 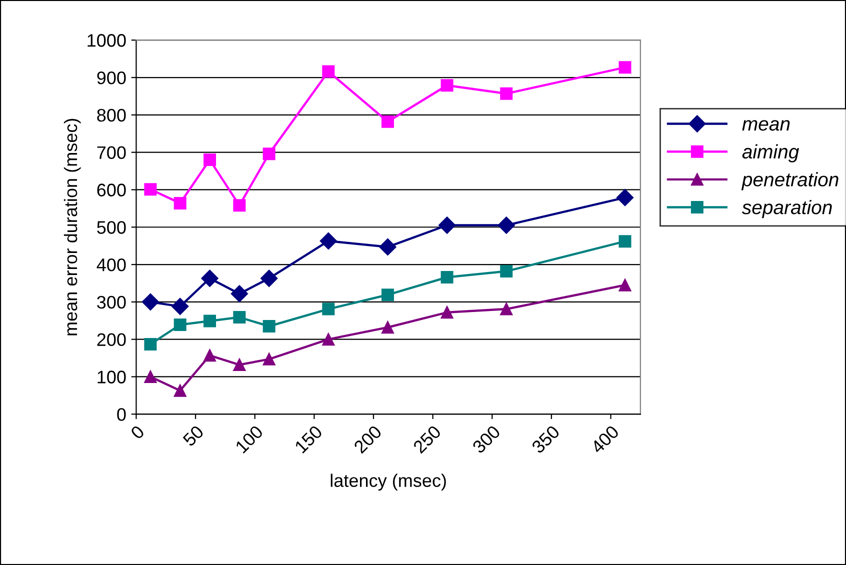 I want to click on x-tick-label: 0, so click(x=138, y=432).